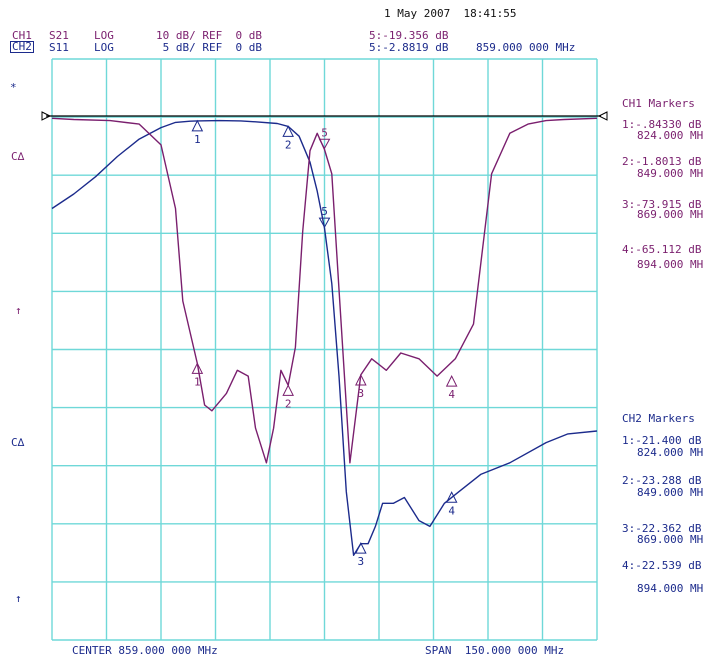  I want to click on ch1-marker-4-value: 4:-65.112 dB, so click(662, 249).